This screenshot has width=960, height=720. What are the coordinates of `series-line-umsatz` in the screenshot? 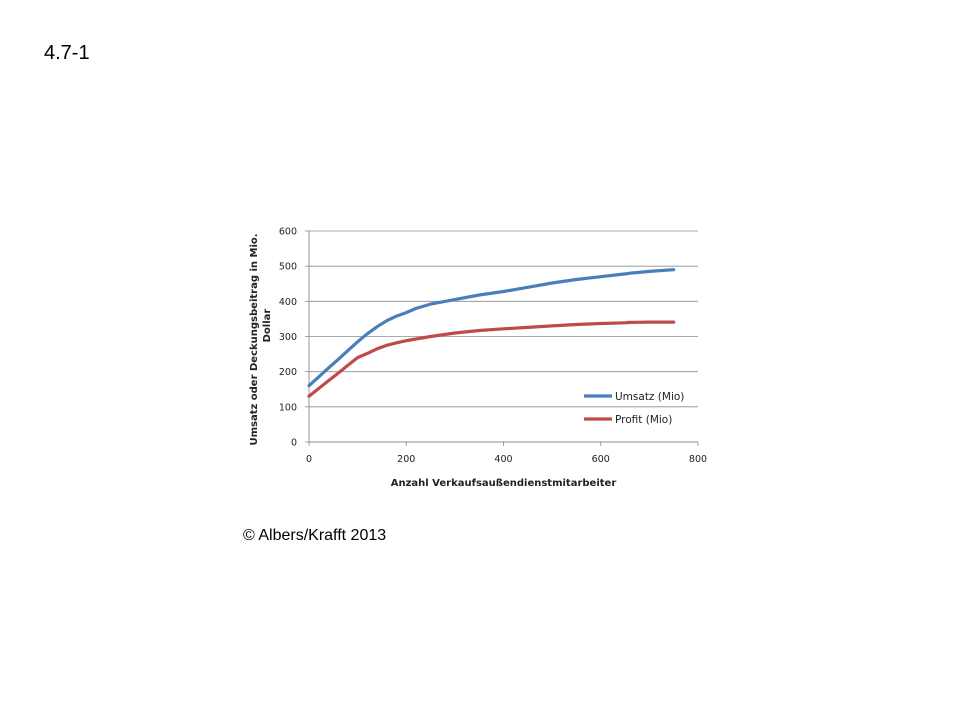 It's located at (491, 328).